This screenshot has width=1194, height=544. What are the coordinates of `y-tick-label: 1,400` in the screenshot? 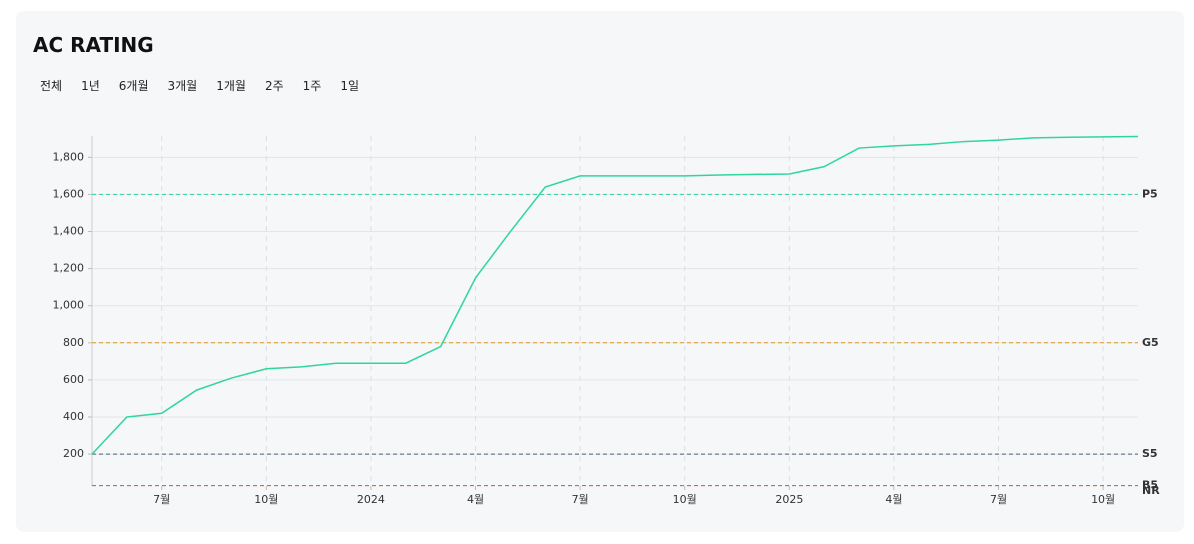 It's located at (69, 231).